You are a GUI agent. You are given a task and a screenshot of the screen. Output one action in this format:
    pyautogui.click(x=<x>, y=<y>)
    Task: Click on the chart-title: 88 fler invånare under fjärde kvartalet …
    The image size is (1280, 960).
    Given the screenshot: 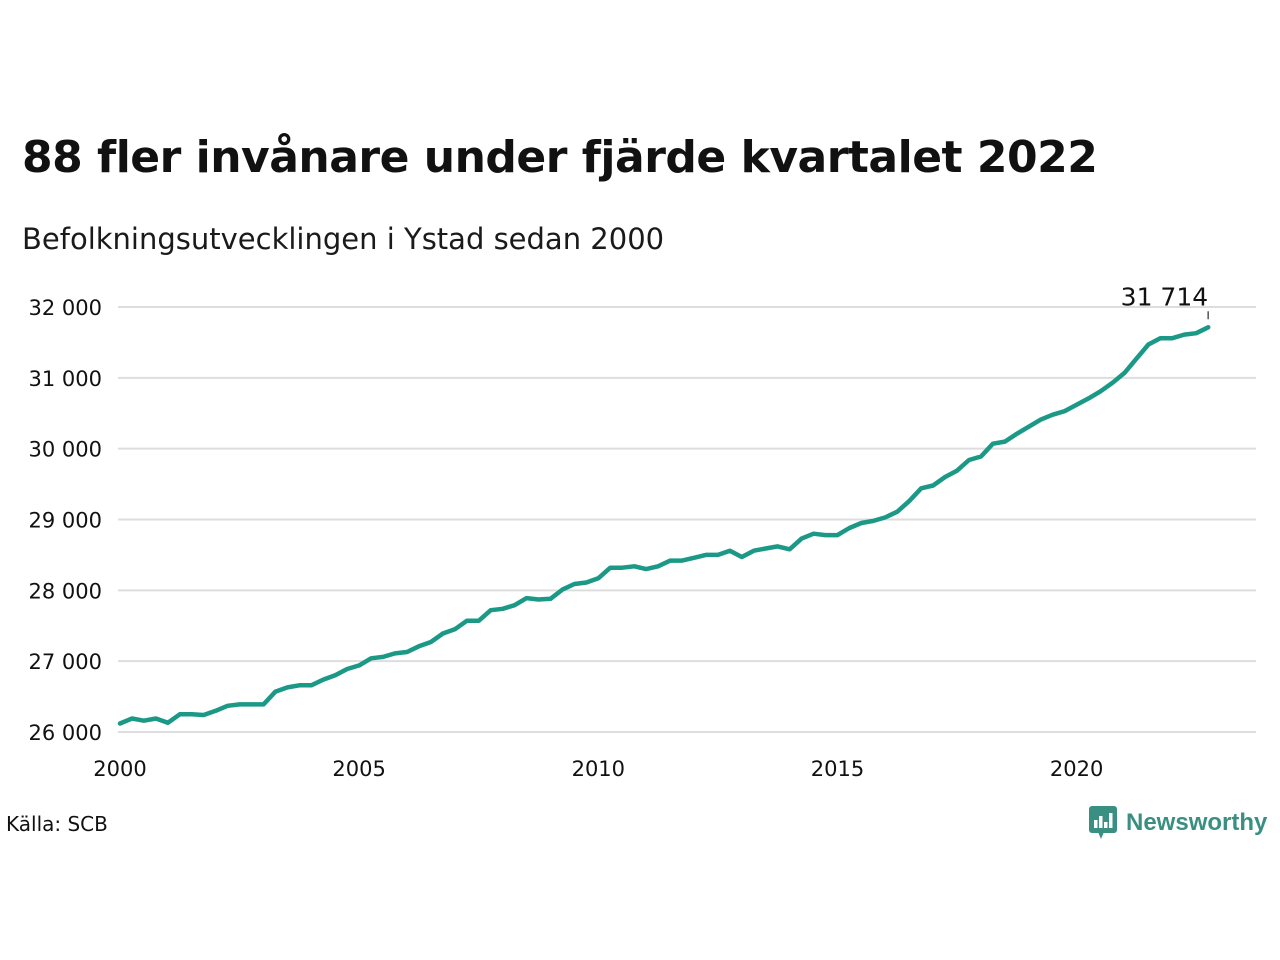 What is the action you would take?
    pyautogui.click(x=560, y=157)
    